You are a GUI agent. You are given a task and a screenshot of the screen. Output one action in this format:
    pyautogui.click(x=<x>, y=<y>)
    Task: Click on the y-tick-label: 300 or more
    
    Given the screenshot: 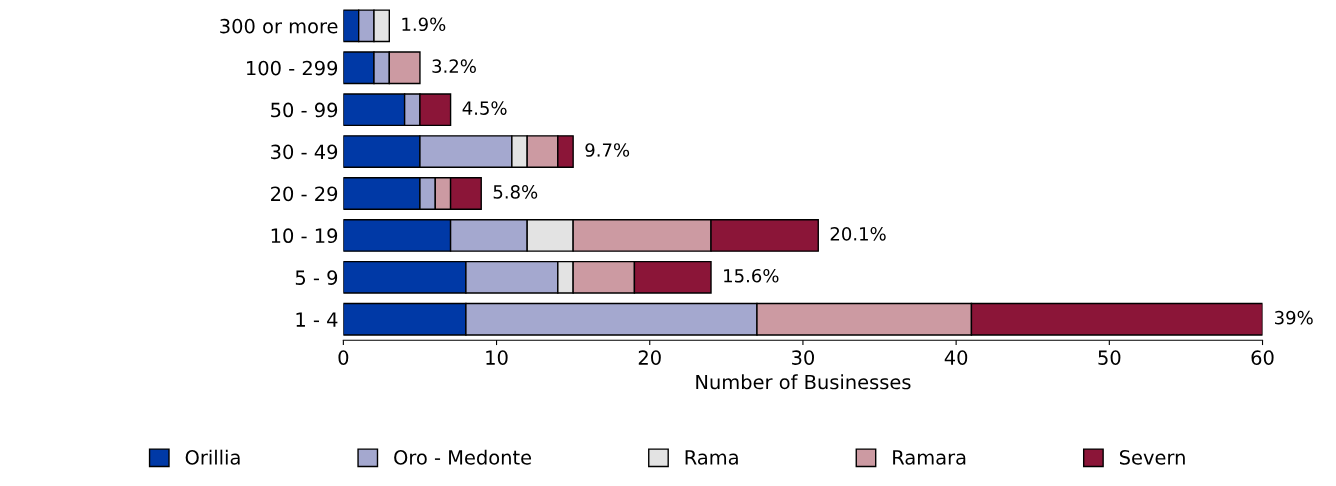 What is the action you would take?
    pyautogui.click(x=279, y=26)
    